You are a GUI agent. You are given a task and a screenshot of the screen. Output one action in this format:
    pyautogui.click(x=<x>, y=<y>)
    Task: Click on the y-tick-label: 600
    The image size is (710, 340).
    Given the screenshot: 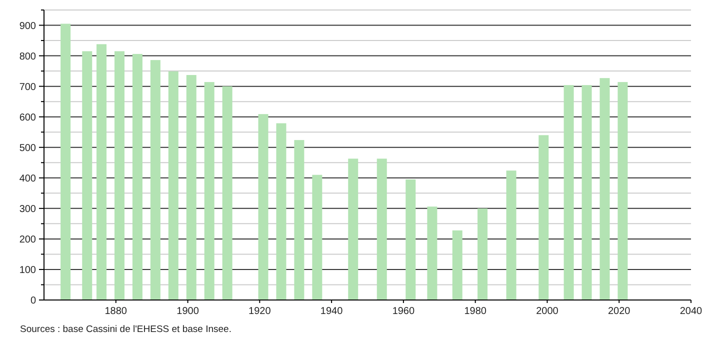 What is the action you would take?
    pyautogui.click(x=27, y=118)
    